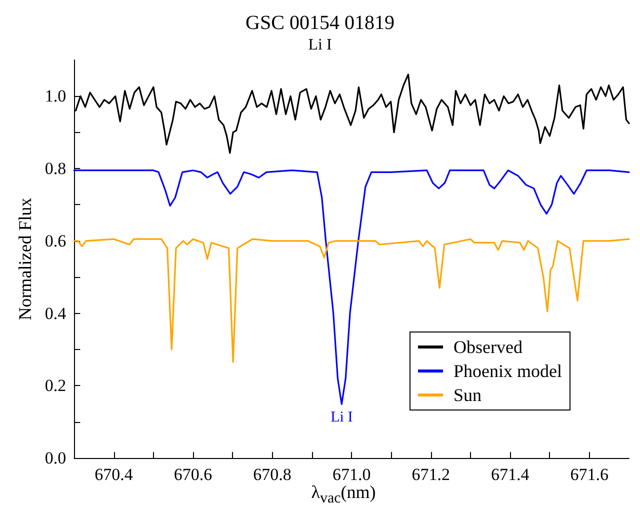  I want to click on y-tick-label: 1.0, so click(55, 96).